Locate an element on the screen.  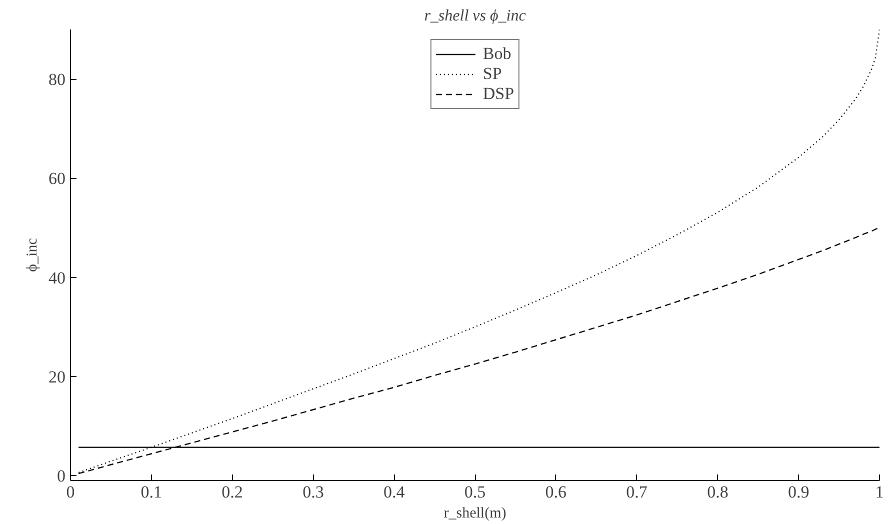
y-tick-label: 60 is located at coordinates (57, 178).